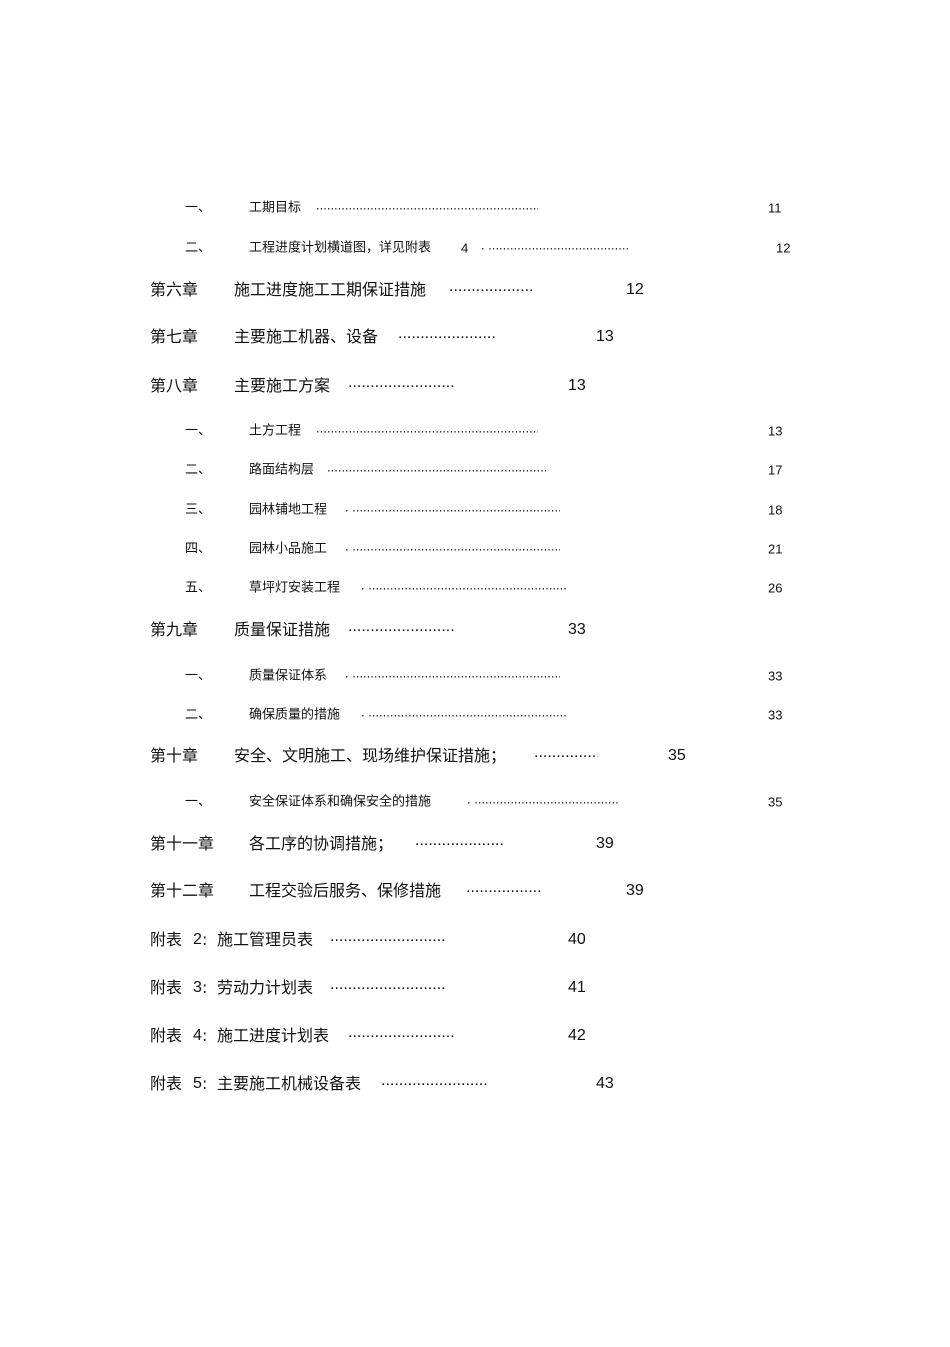 The height and width of the screenshot is (1347, 950). What do you see at coordinates (330, 289) in the screenshot?
I see `toc-entry-title: 施工进度施工工期保证措施` at bounding box center [330, 289].